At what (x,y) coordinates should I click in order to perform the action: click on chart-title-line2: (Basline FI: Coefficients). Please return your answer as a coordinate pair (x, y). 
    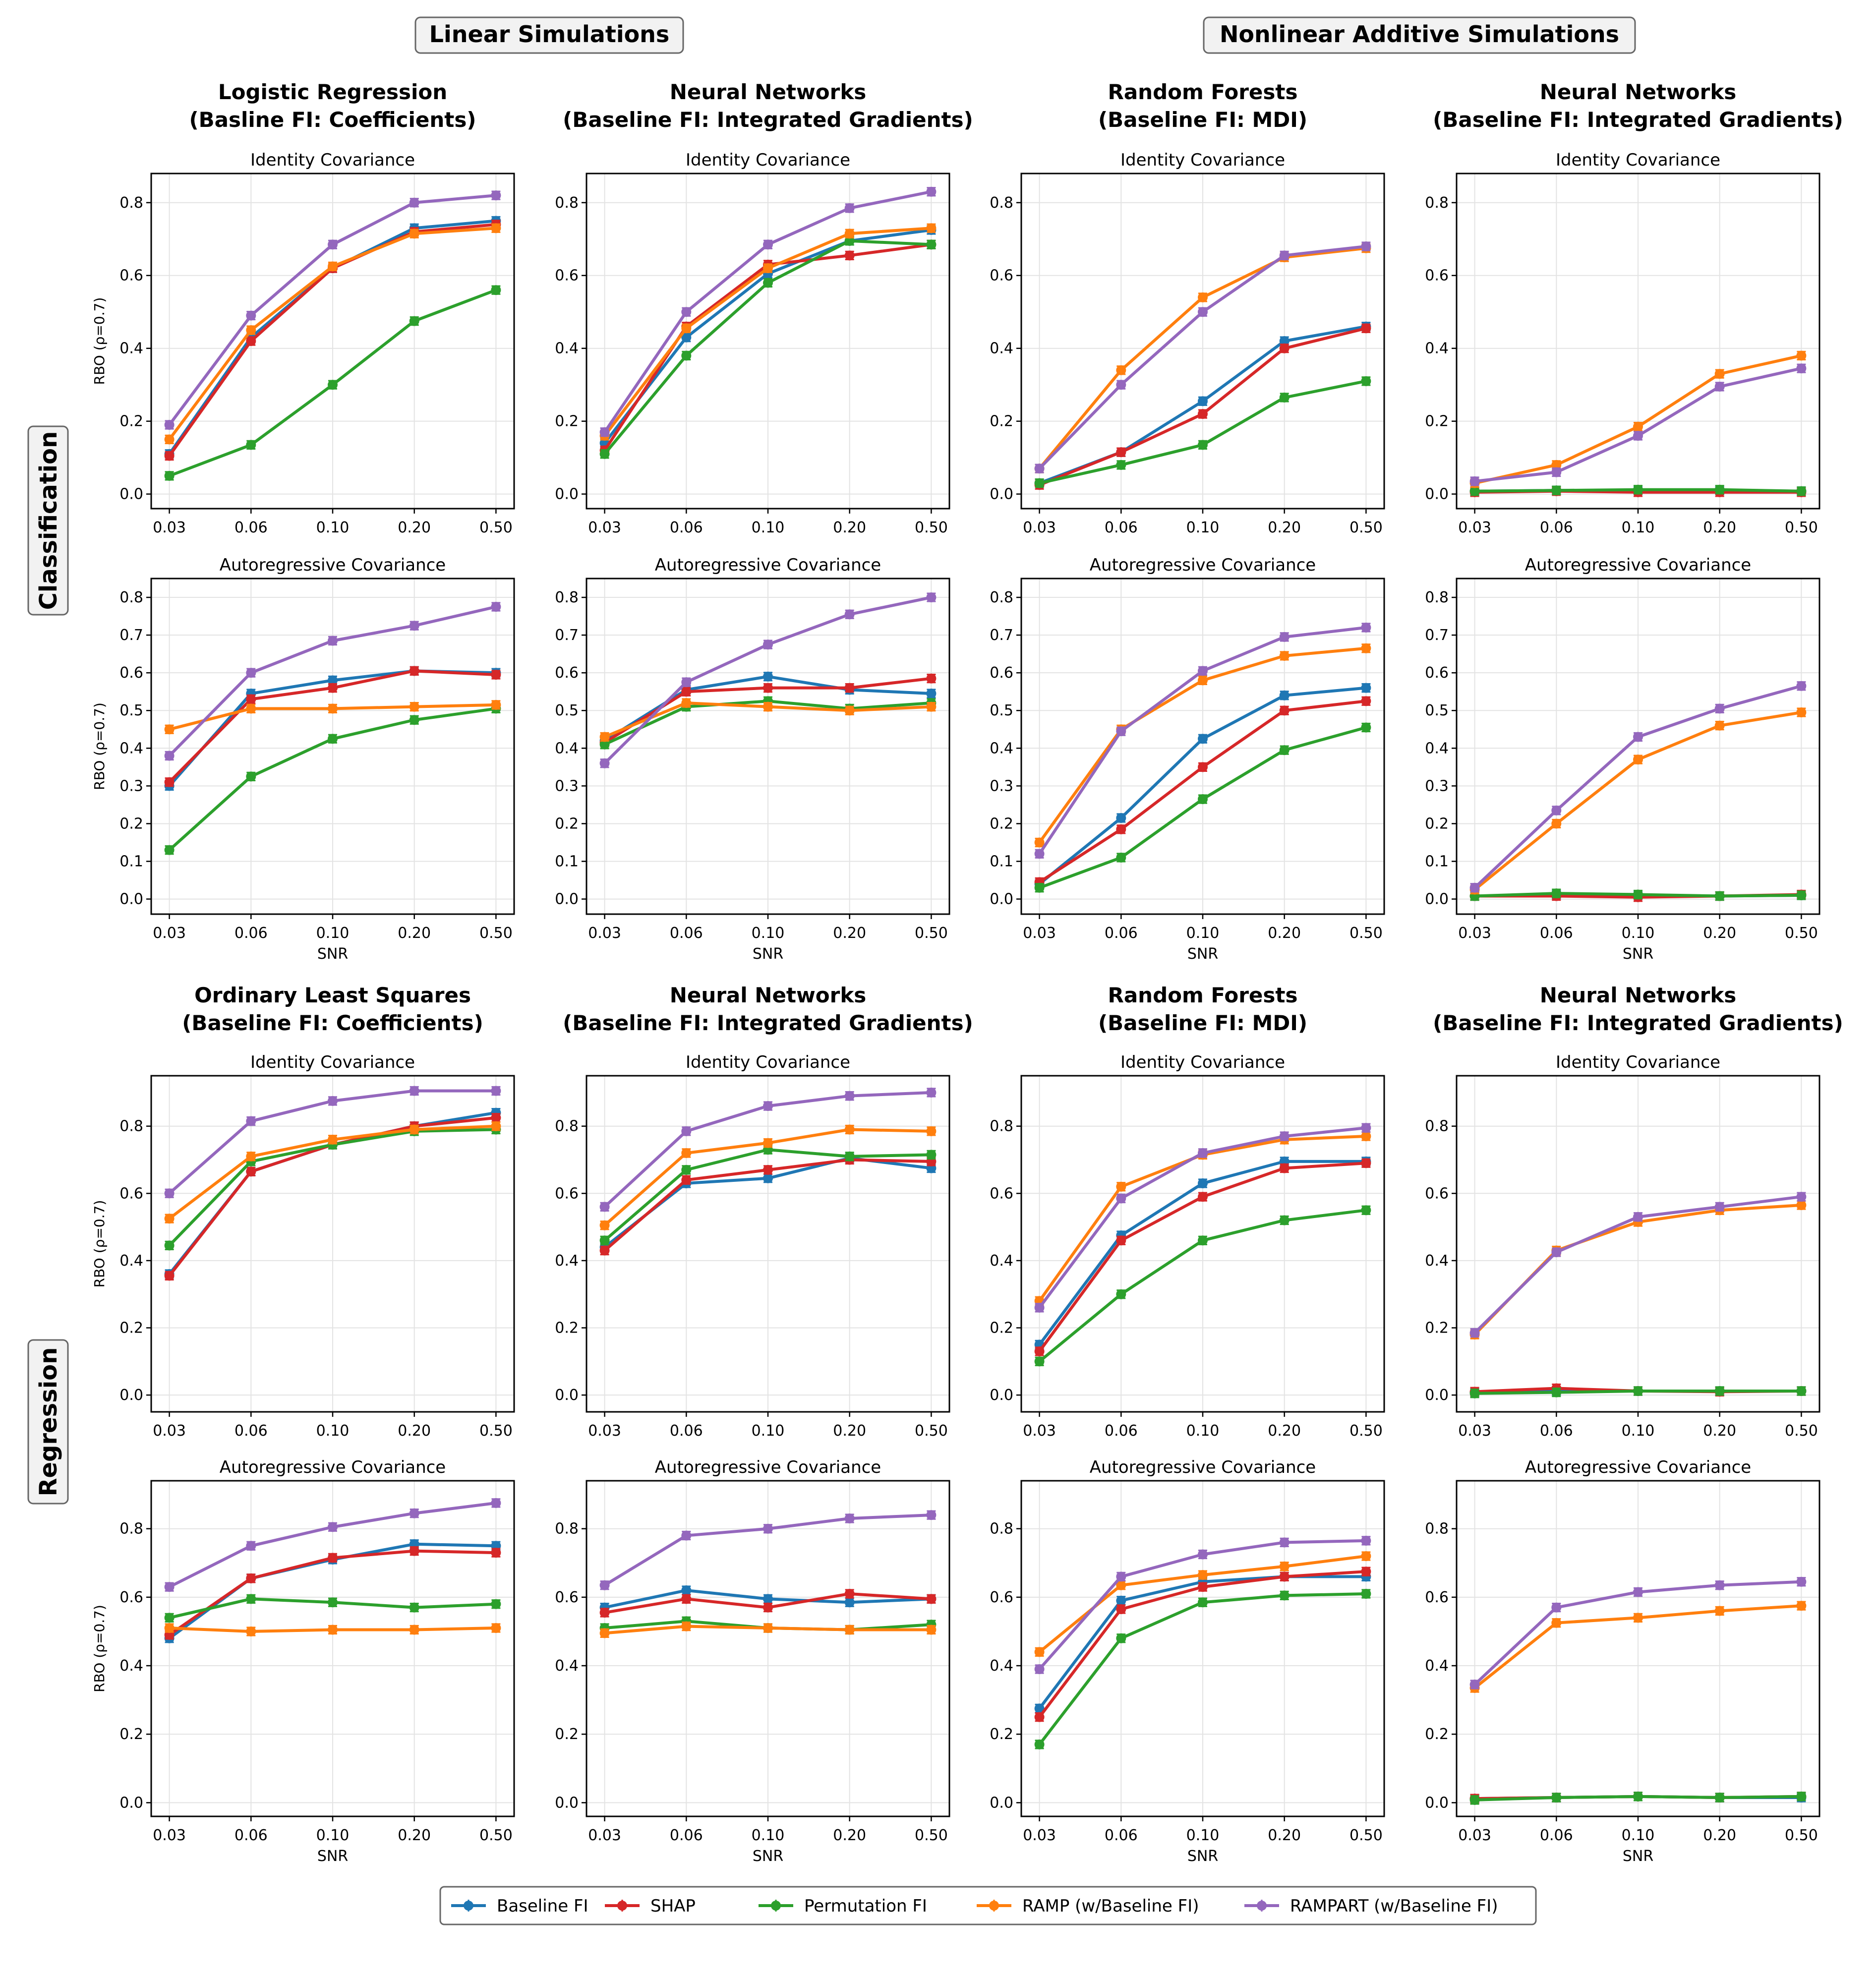
    Looking at the image, I should click on (332, 120).